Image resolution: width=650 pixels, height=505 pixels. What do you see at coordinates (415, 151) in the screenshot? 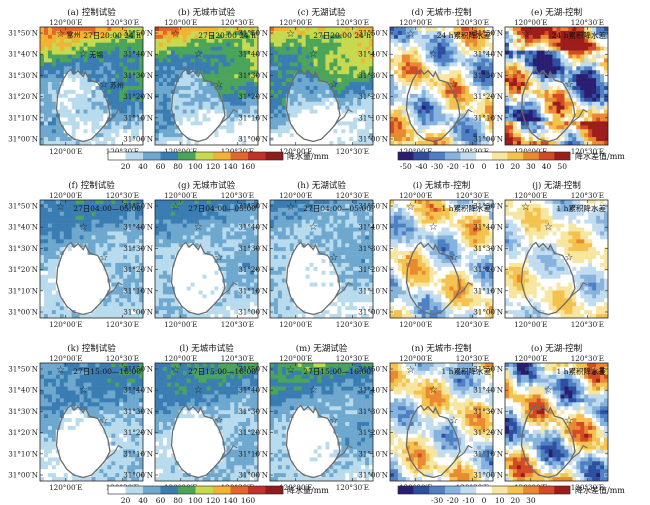
I see `x-tick-label-bottom: 120°00′E` at bounding box center [415, 151].